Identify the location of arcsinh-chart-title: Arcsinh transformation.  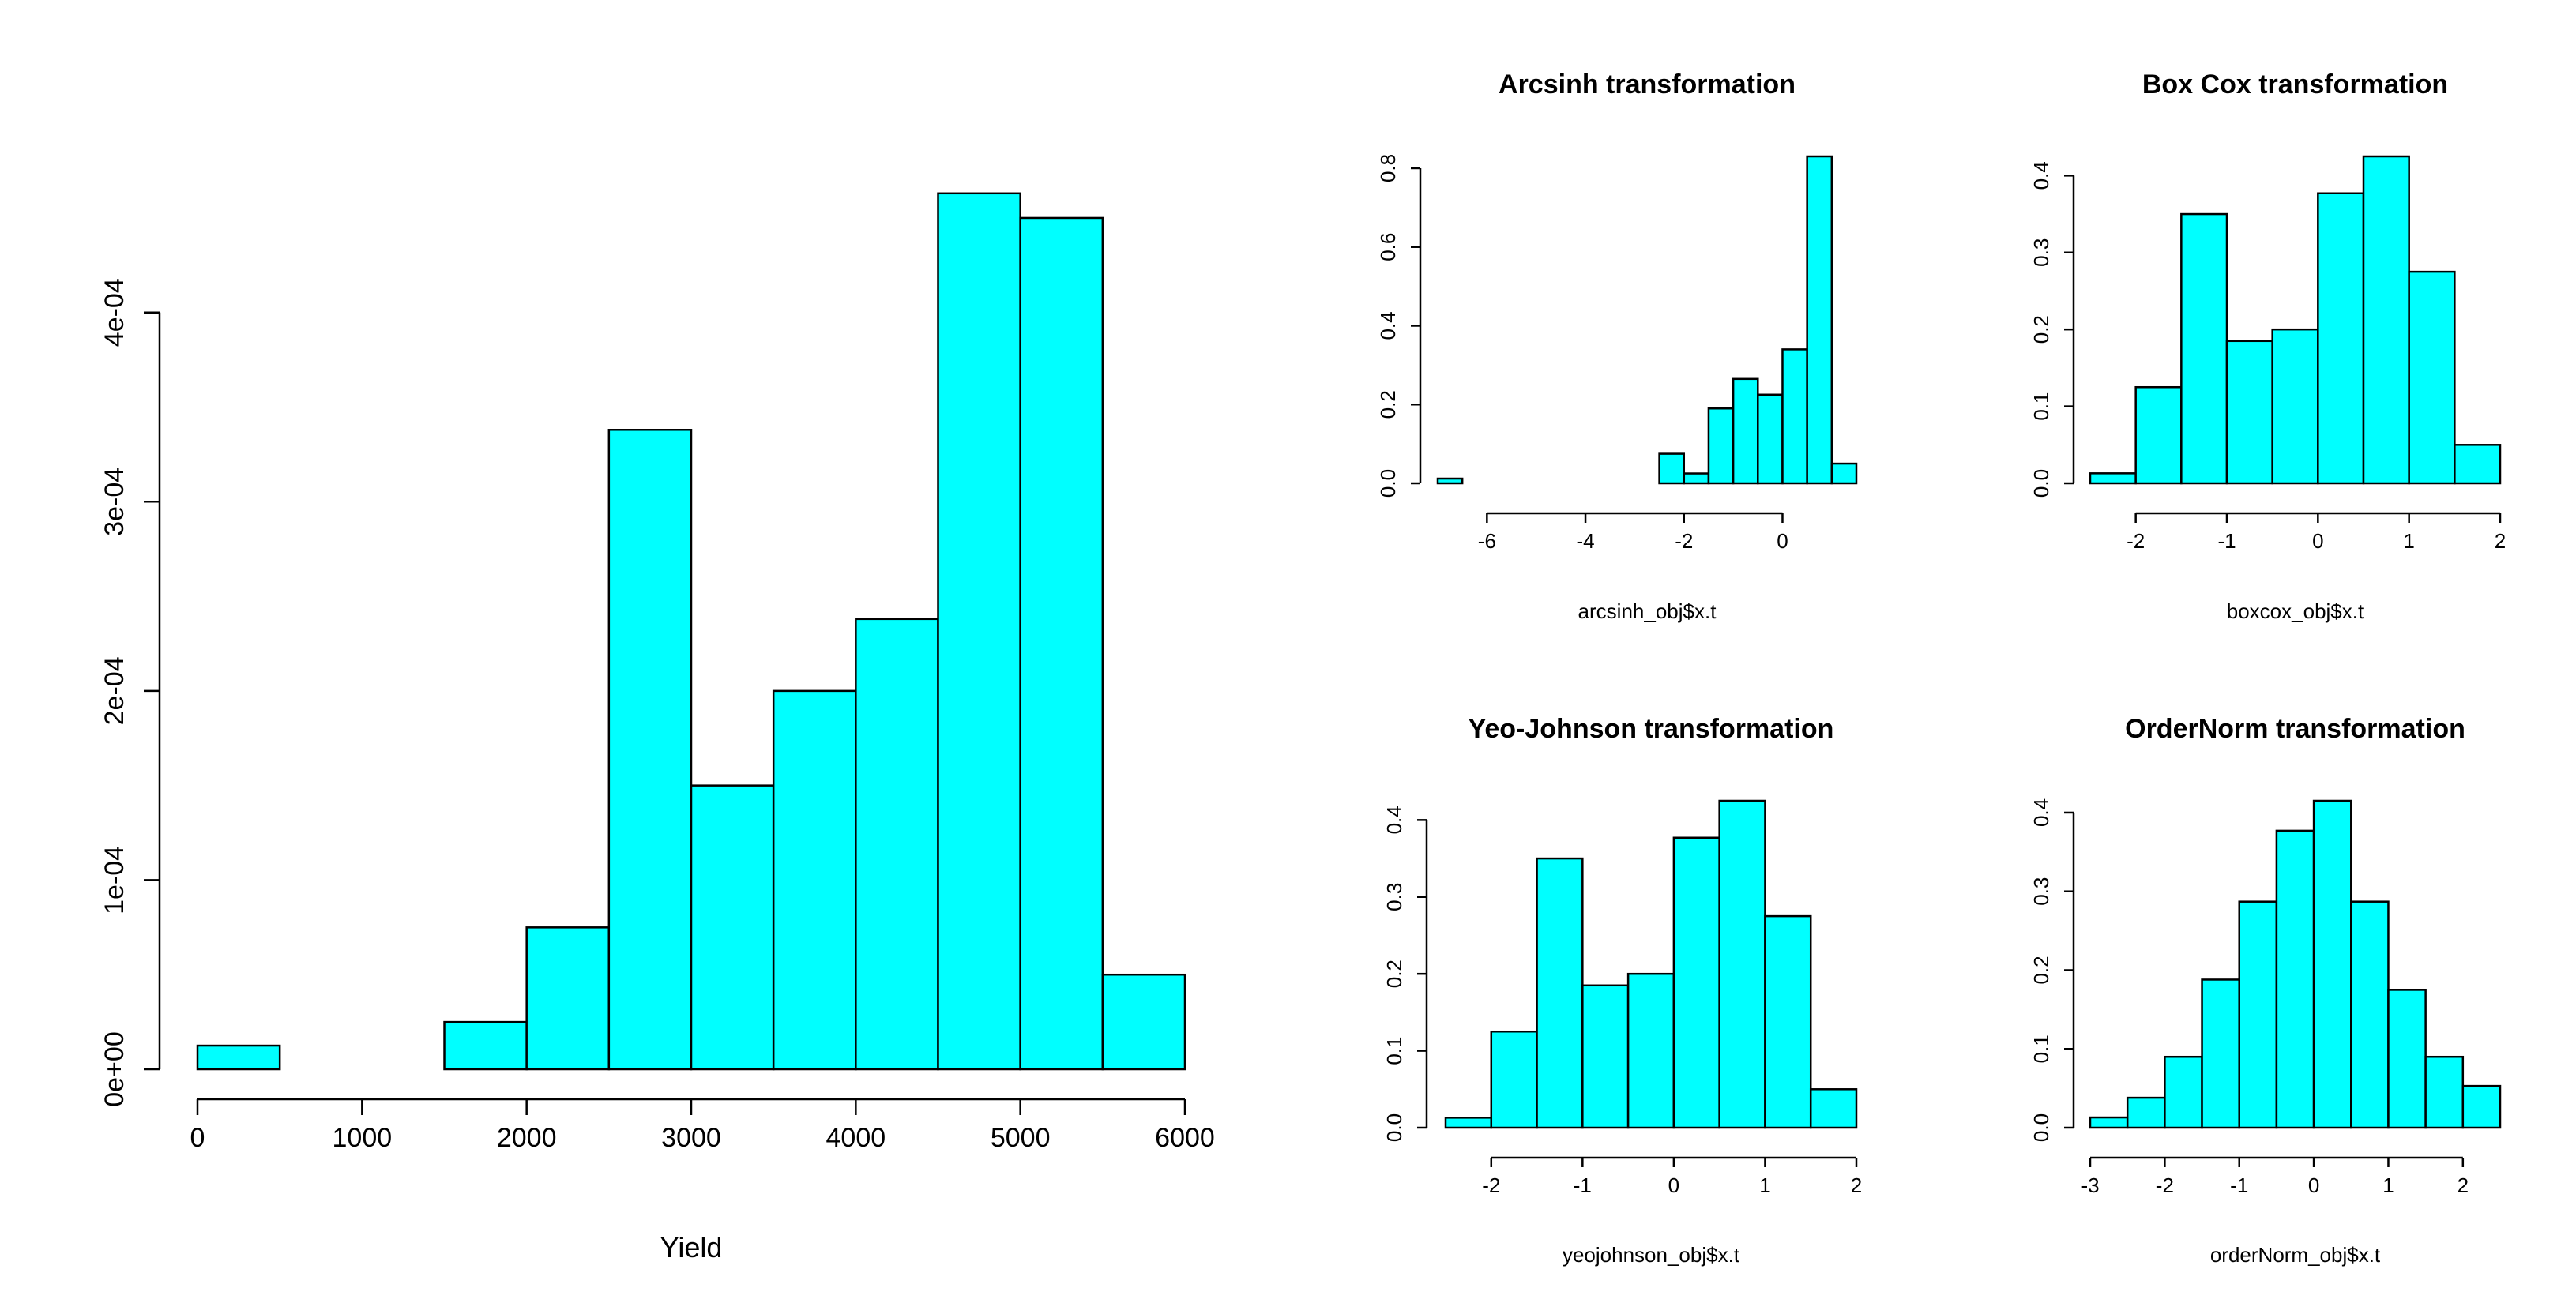
(1648, 84).